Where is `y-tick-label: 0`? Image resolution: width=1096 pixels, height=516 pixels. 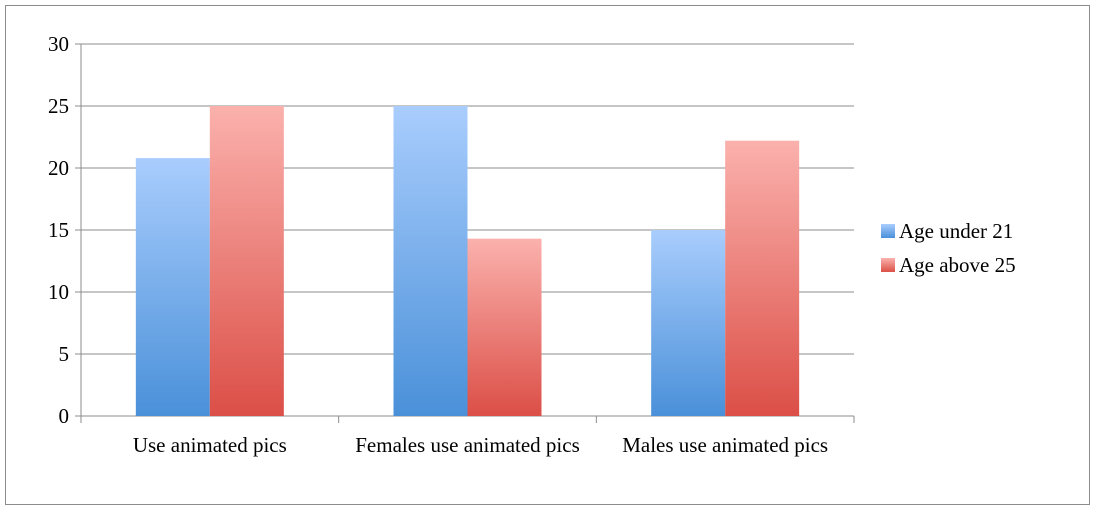
y-tick-label: 0 is located at coordinates (64, 416).